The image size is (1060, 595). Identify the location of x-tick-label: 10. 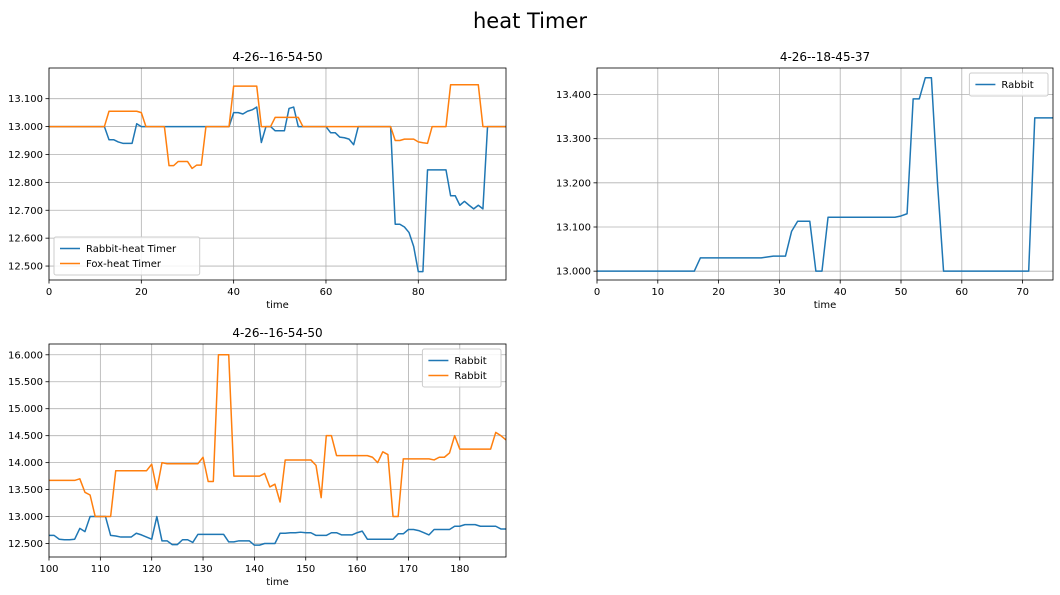
(657, 292).